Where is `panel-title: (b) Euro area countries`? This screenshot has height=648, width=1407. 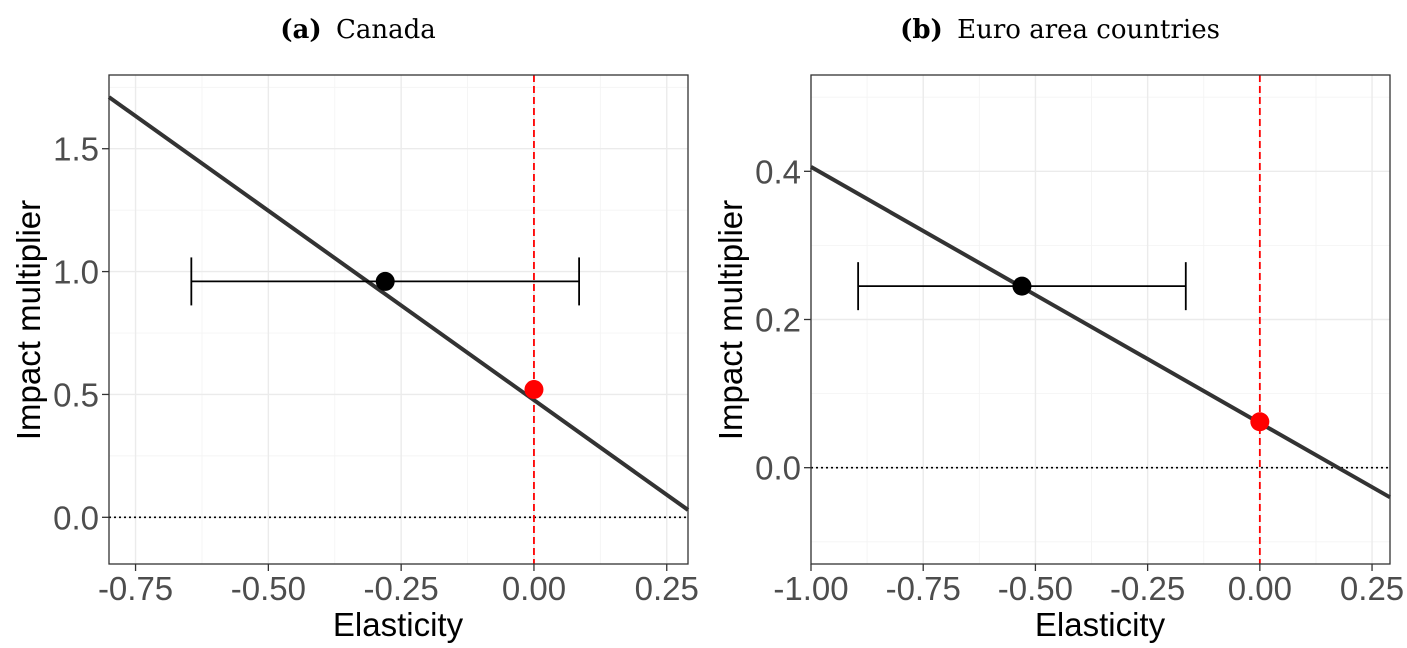
panel-title: (b) Euro area countries is located at coordinates (1060, 30).